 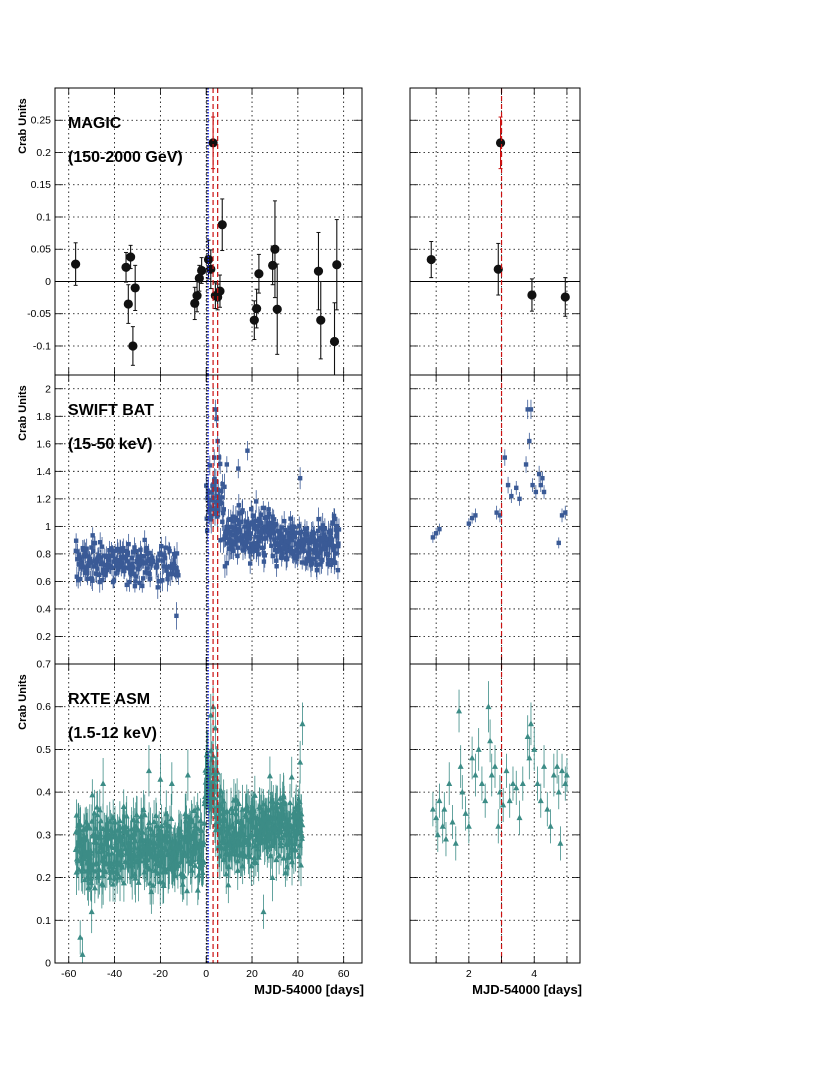 I want to click on x-tick-label: 60, so click(x=344, y=974).